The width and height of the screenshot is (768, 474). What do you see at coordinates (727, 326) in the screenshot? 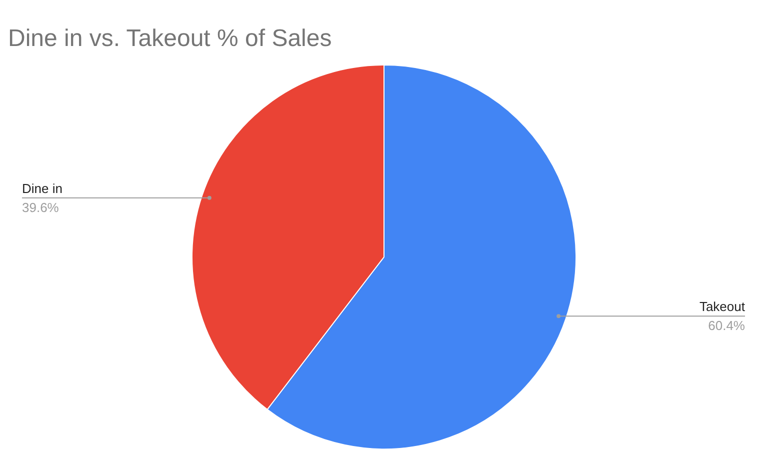
I see `data-label: 60.4%` at bounding box center [727, 326].